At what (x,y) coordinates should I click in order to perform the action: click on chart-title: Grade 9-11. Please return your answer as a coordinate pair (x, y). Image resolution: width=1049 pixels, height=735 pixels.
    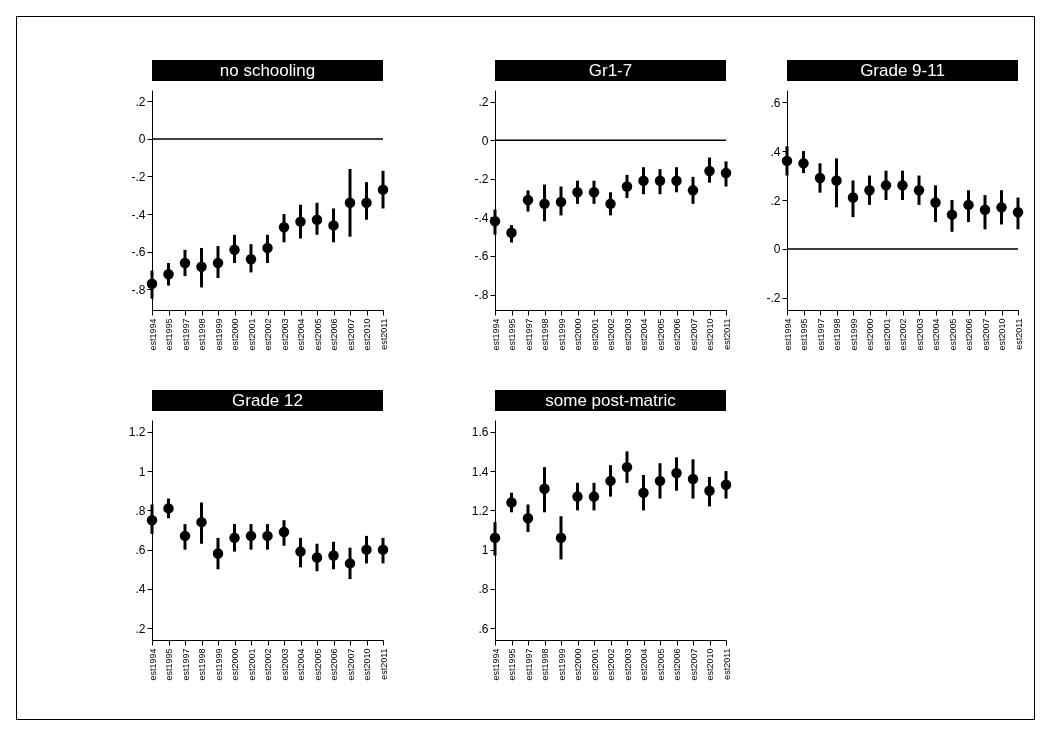
    Looking at the image, I should click on (902, 70).